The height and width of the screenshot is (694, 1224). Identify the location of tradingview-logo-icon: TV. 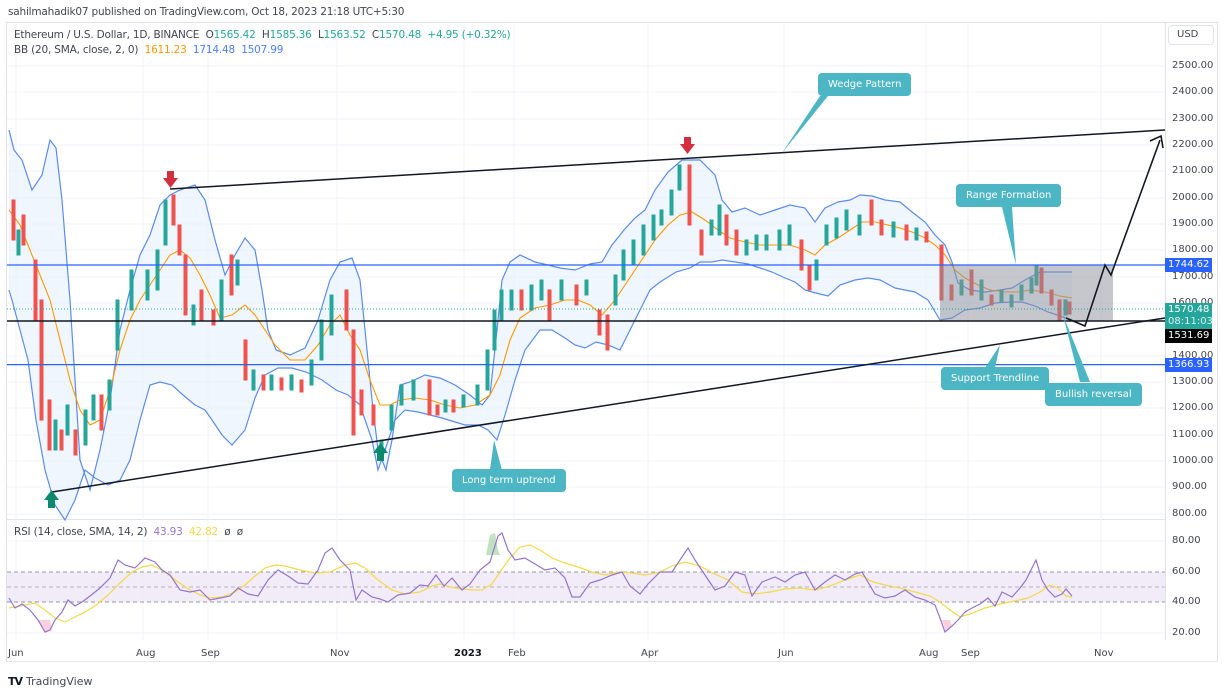
(15, 681).